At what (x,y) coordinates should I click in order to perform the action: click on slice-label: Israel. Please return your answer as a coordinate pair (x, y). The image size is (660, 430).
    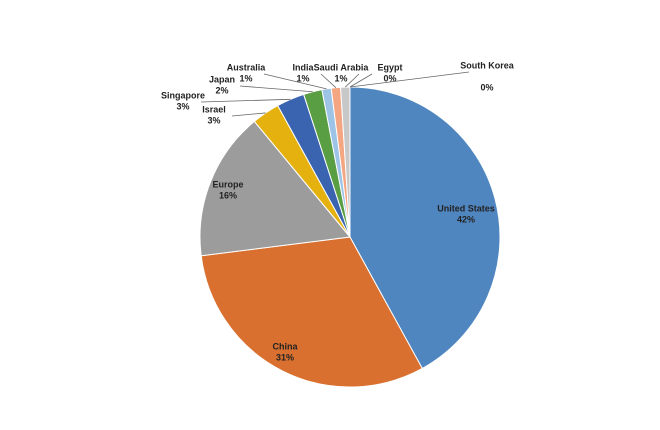
    Looking at the image, I should click on (214, 109).